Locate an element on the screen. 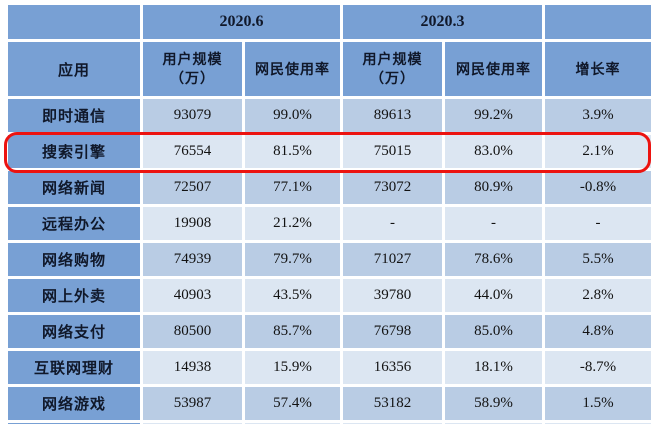 The image size is (665, 424). cell-app-name: 网络购物 is located at coordinates (74, 259).